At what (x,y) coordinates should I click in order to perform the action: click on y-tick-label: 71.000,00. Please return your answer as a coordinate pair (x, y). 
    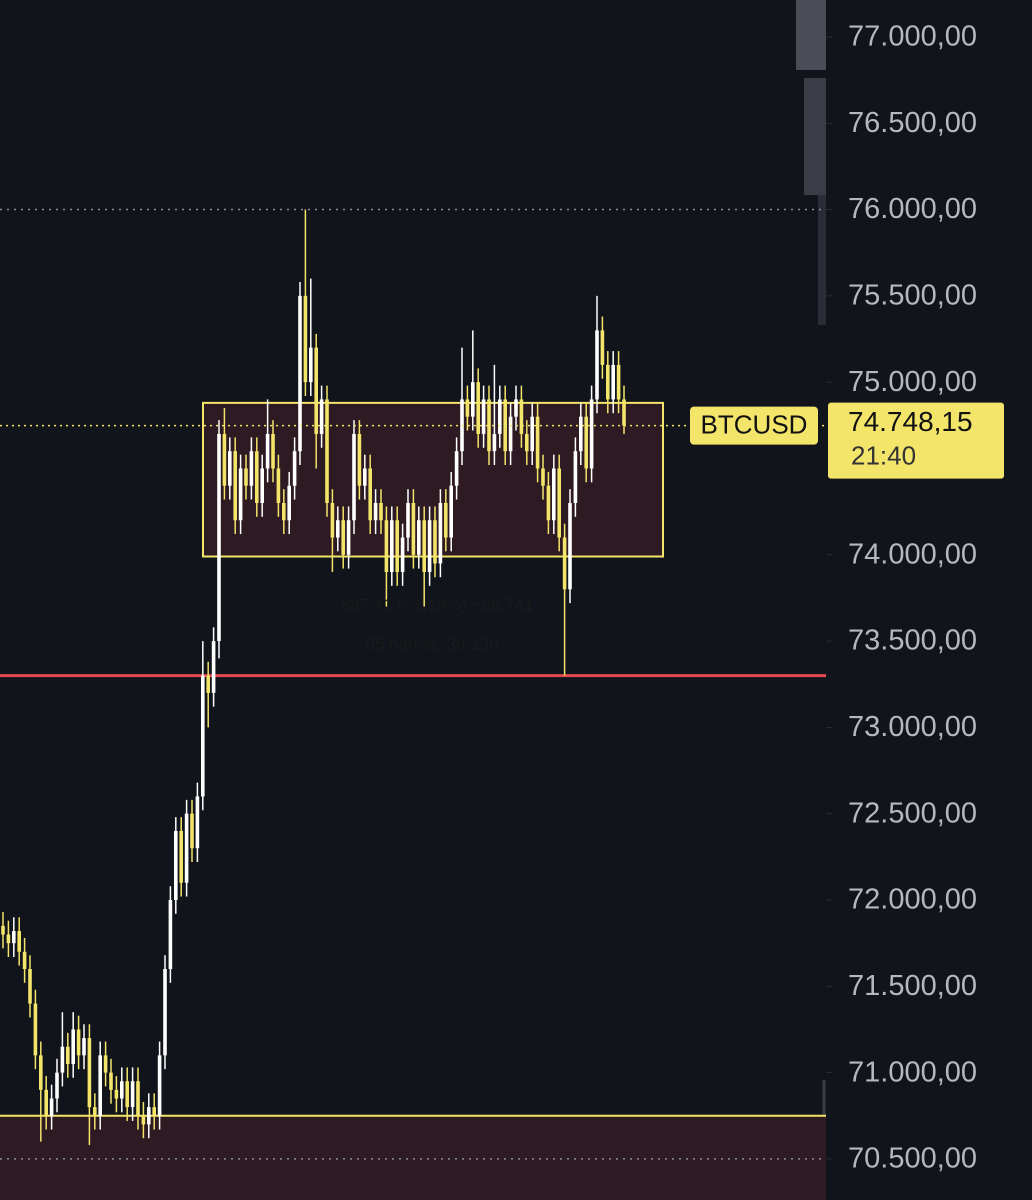
    Looking at the image, I should click on (912, 1072).